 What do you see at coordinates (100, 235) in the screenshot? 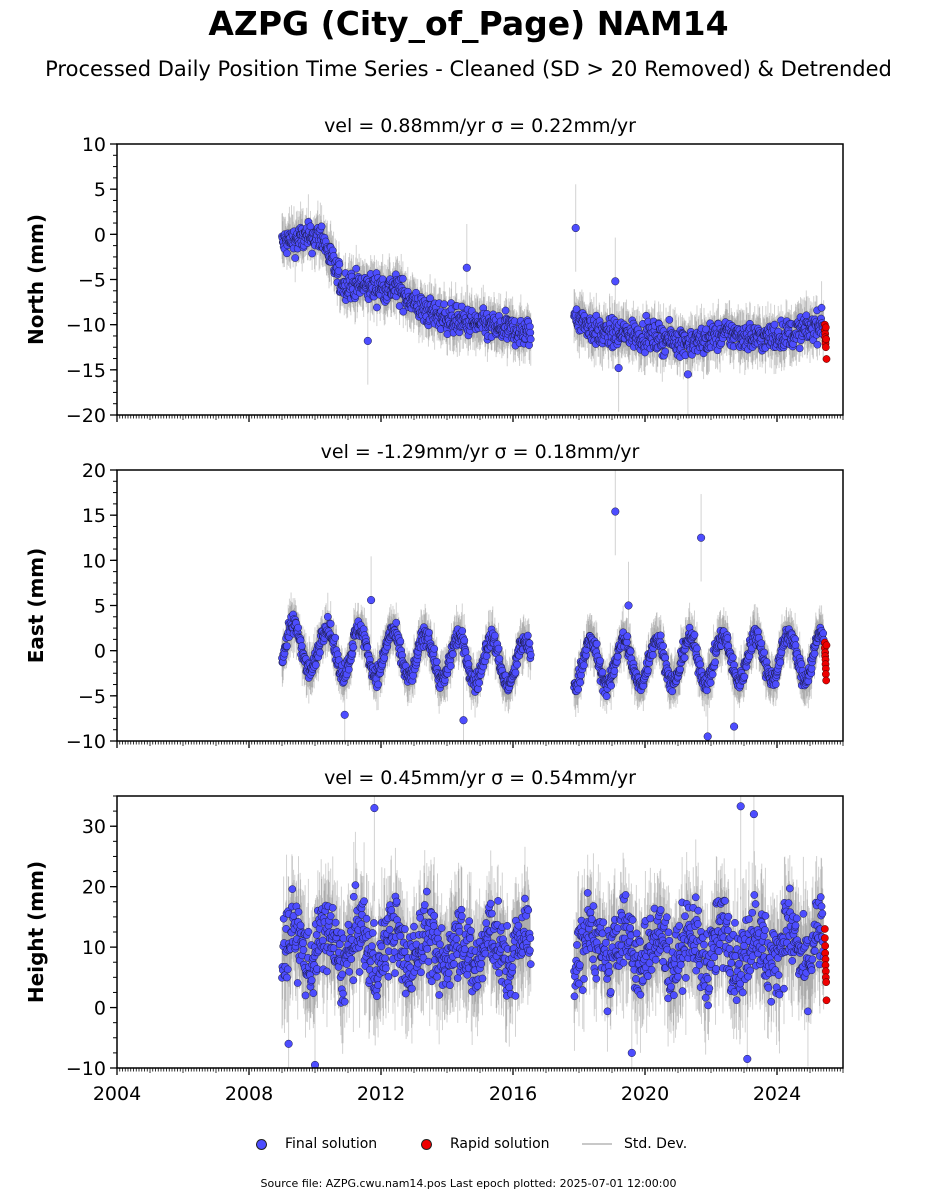
I see `y-tick-label: 0` at bounding box center [100, 235].